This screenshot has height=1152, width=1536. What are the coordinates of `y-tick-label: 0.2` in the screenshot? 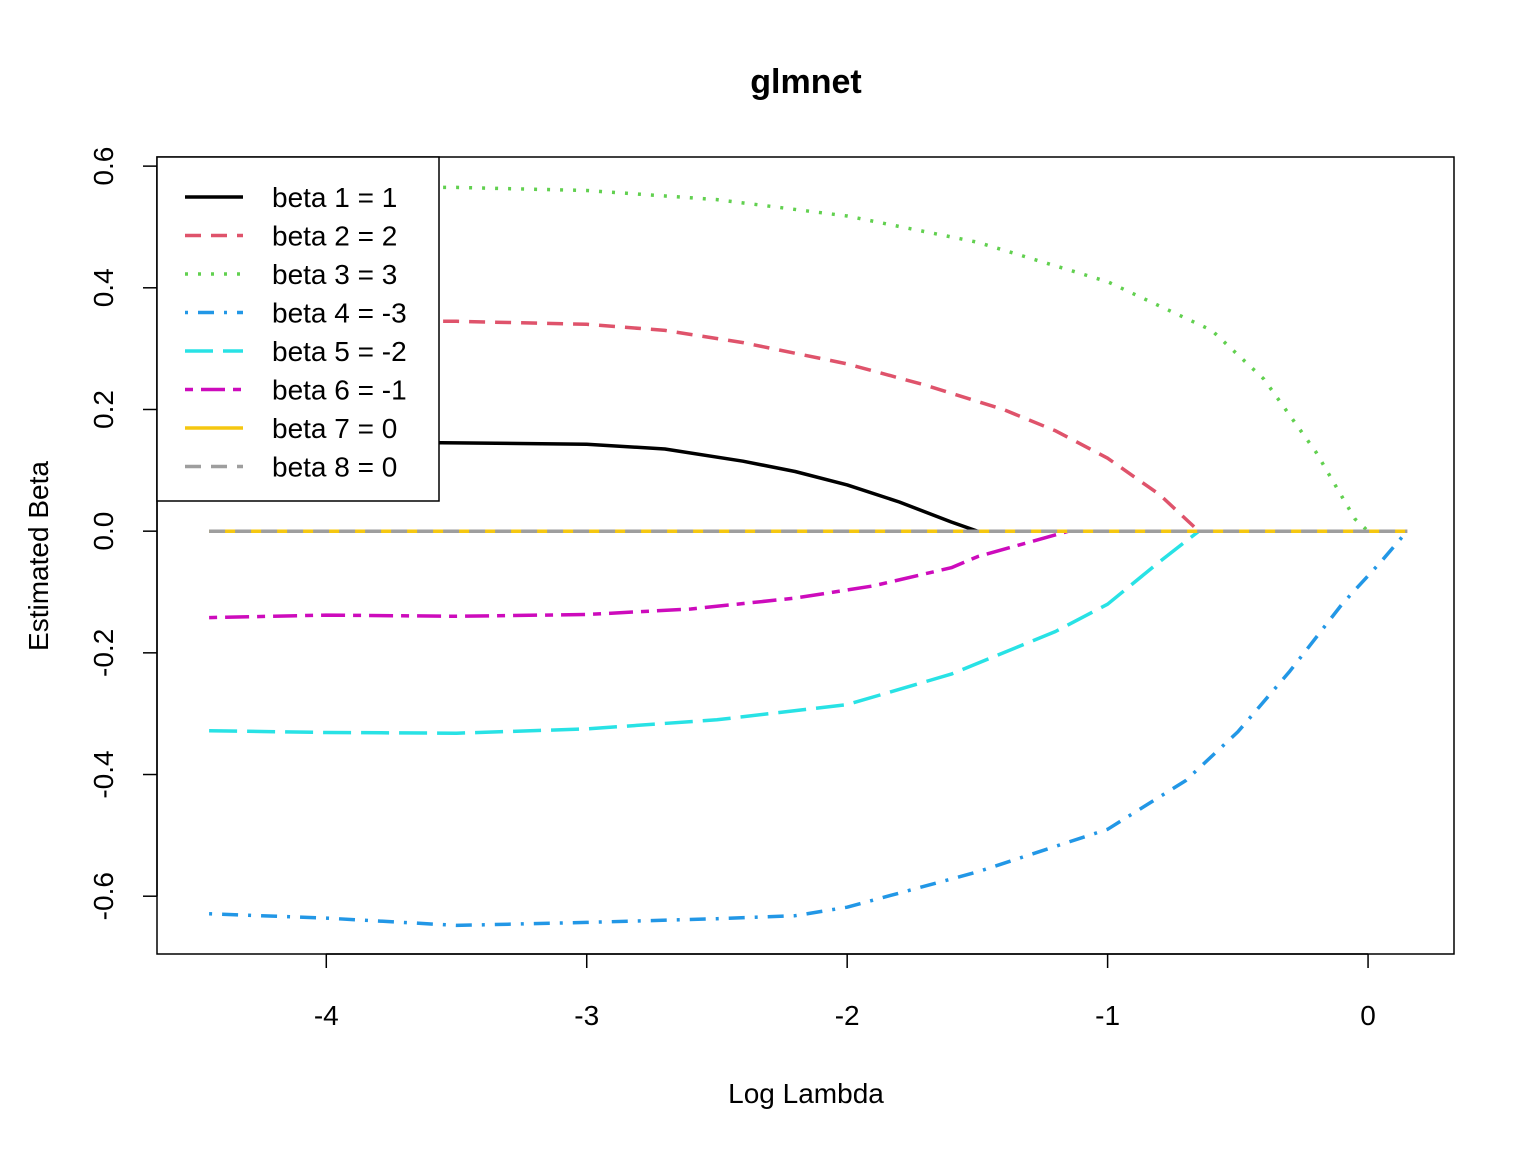 It's located at (103, 409).